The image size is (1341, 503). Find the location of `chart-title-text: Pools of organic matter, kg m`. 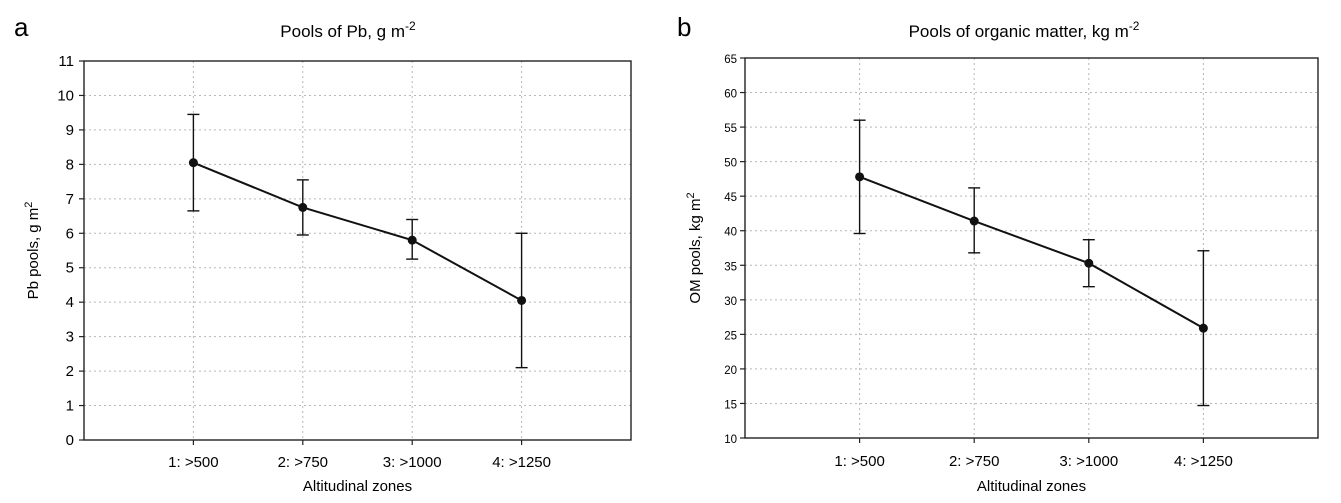

chart-title-text: Pools of organic matter, kg m is located at coordinates (1019, 31).